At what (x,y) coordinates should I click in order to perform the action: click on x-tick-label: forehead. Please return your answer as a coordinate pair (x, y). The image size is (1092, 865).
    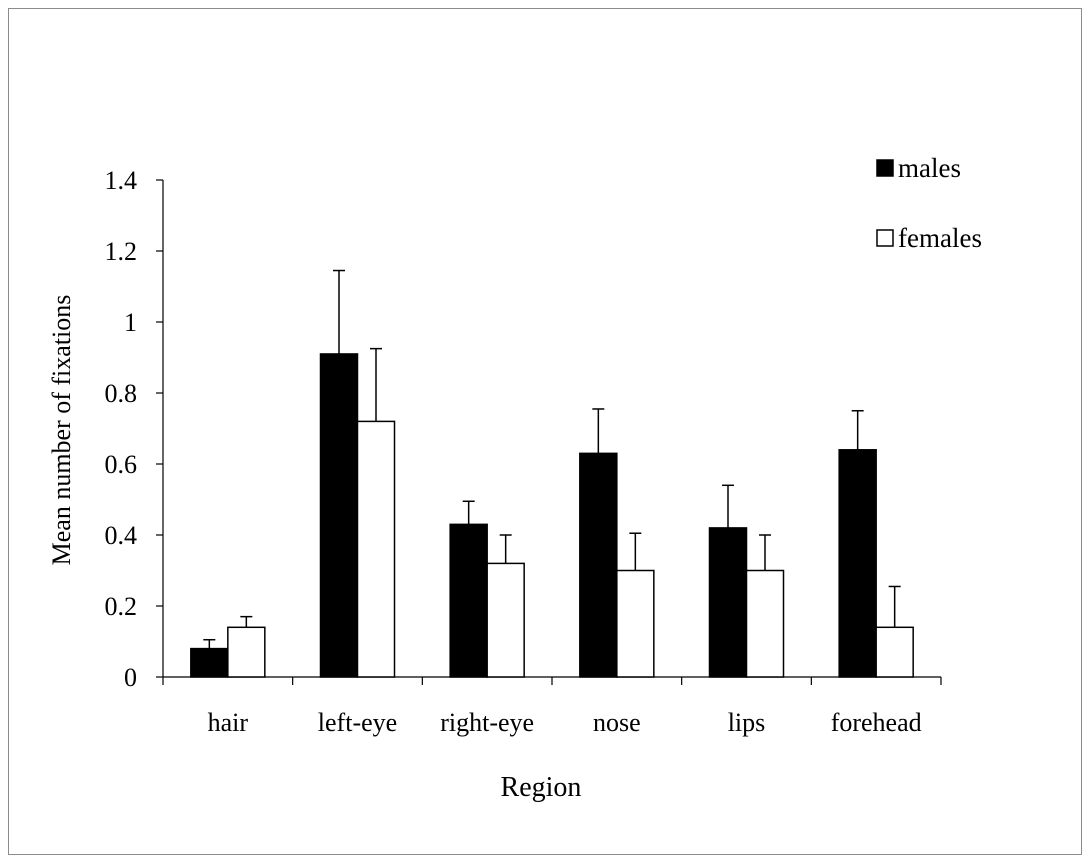
    Looking at the image, I should click on (876, 722).